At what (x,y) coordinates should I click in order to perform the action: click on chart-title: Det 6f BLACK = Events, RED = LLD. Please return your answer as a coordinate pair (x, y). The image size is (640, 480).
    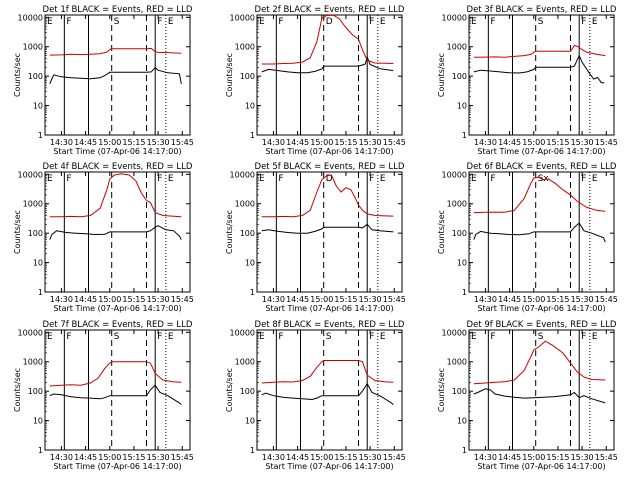
    Looking at the image, I should click on (542, 167).